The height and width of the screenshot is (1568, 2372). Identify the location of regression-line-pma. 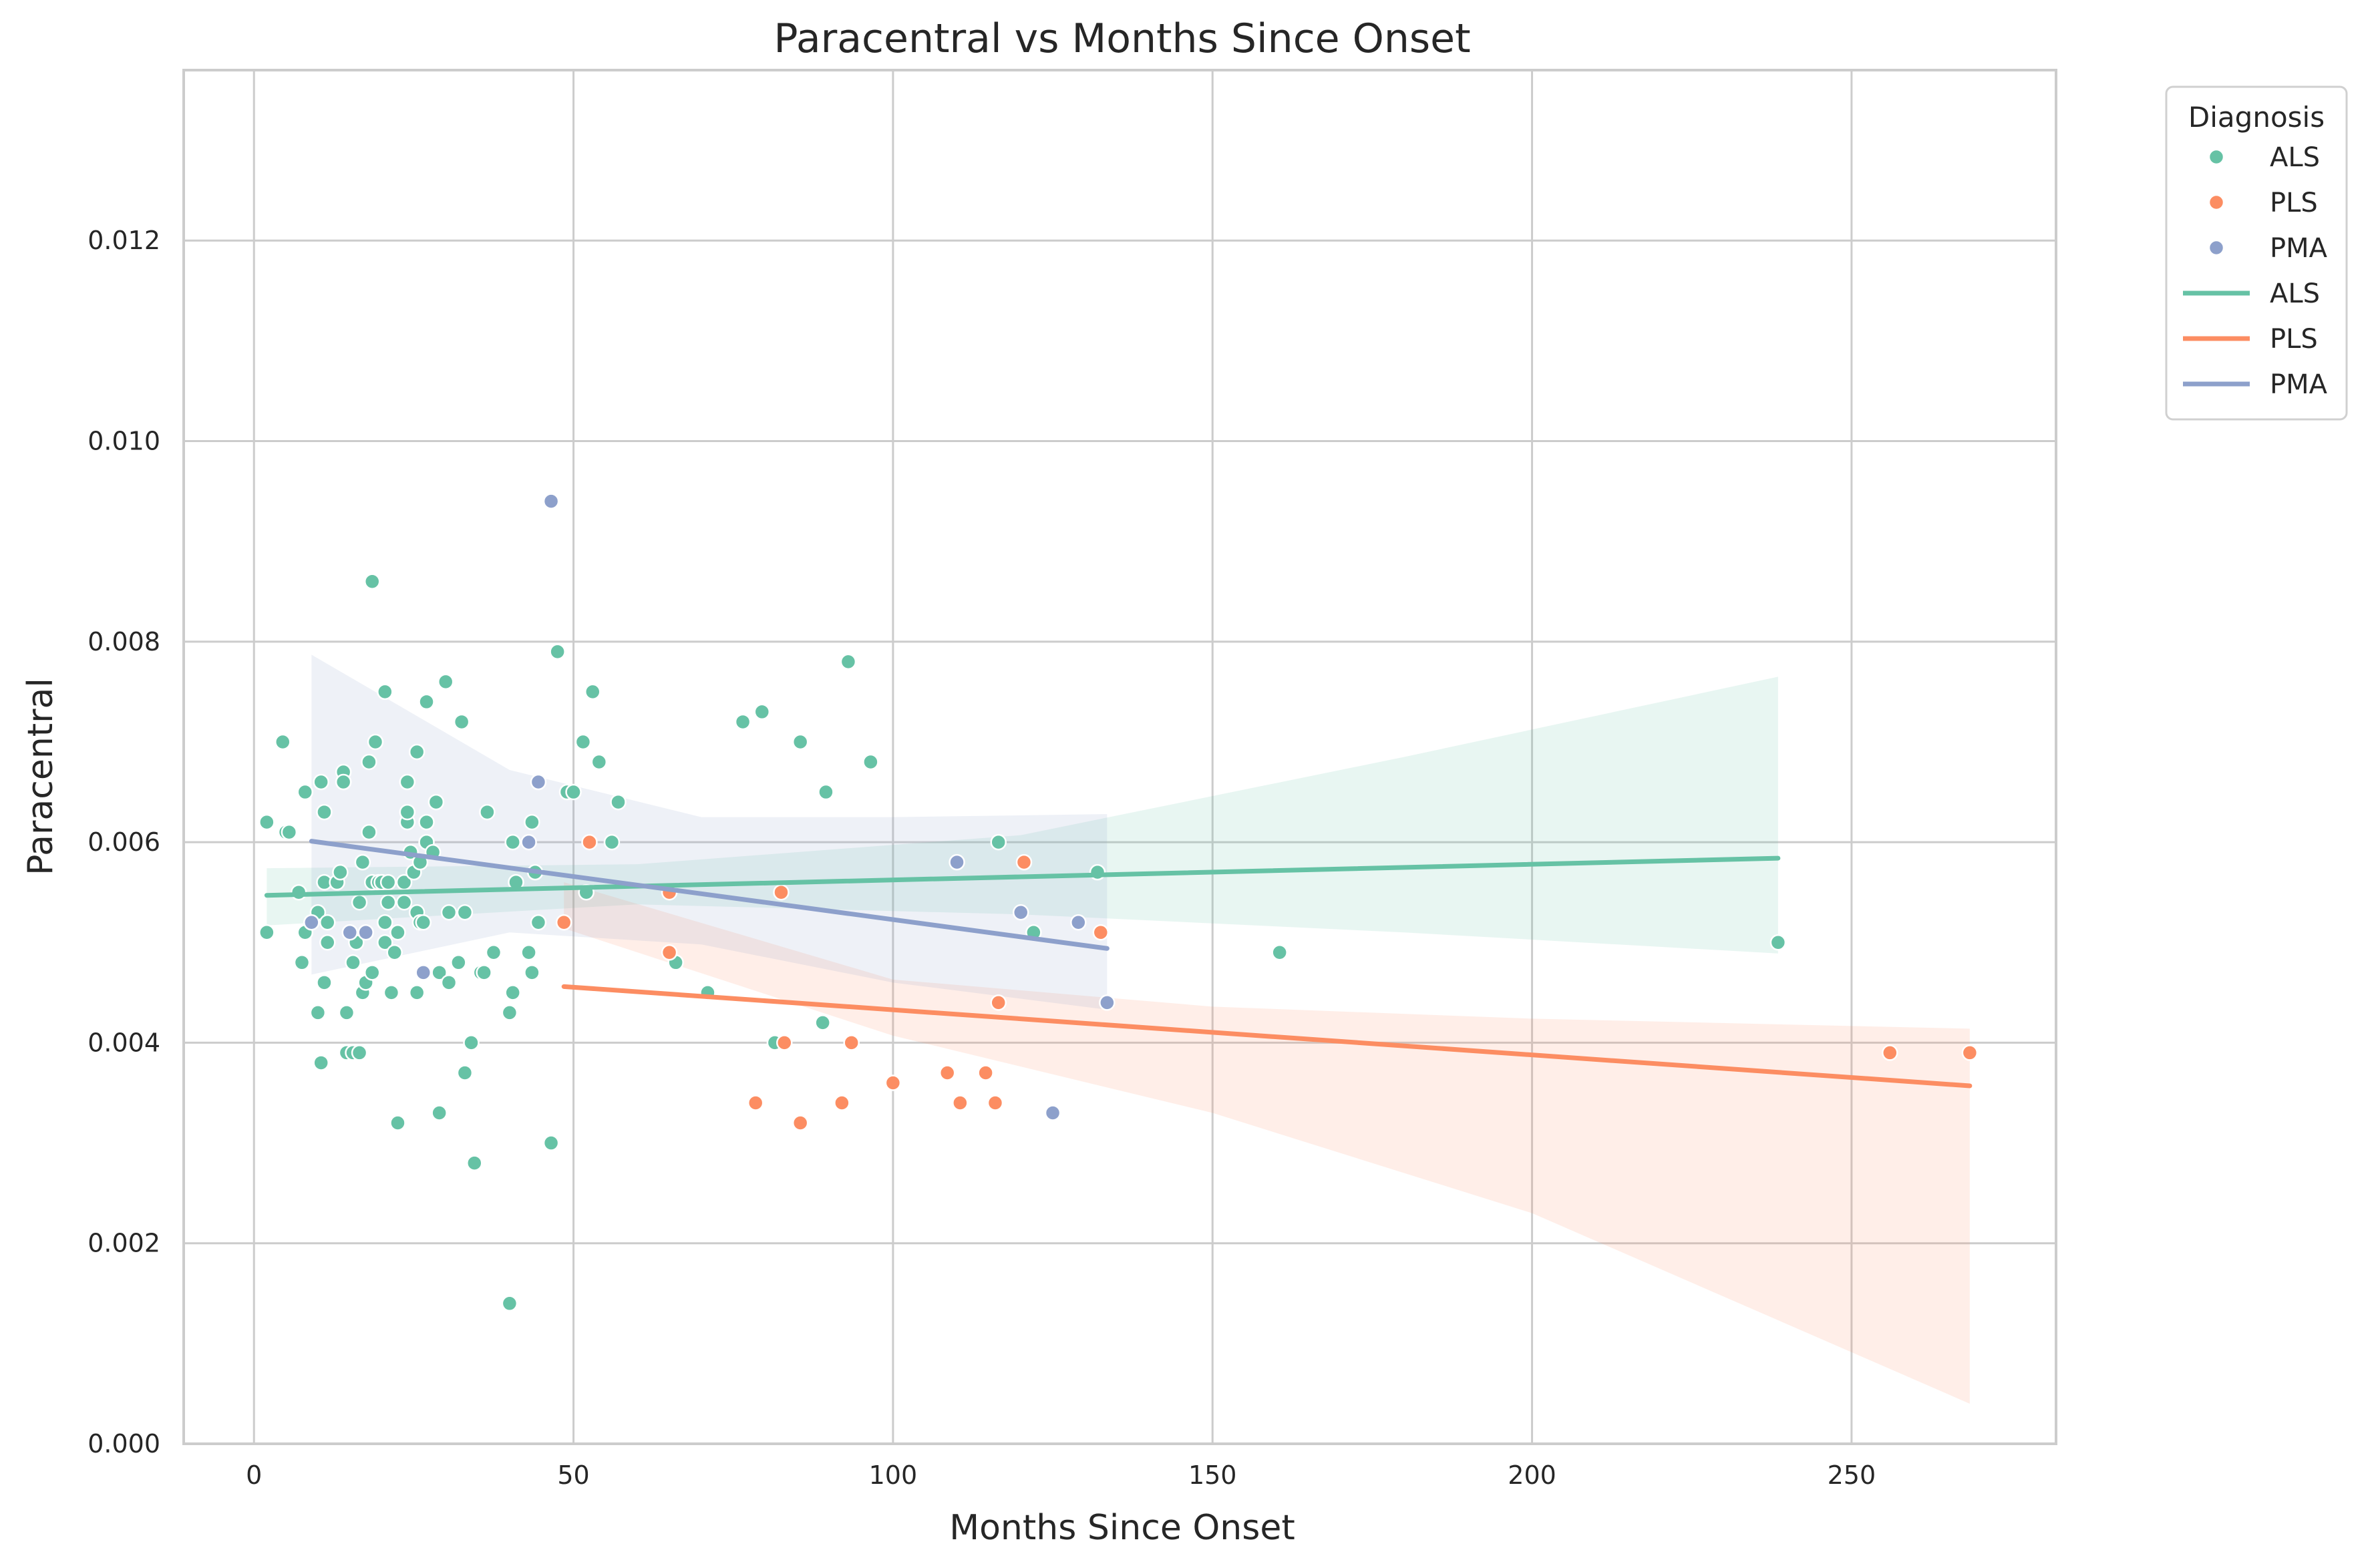
(709, 895).